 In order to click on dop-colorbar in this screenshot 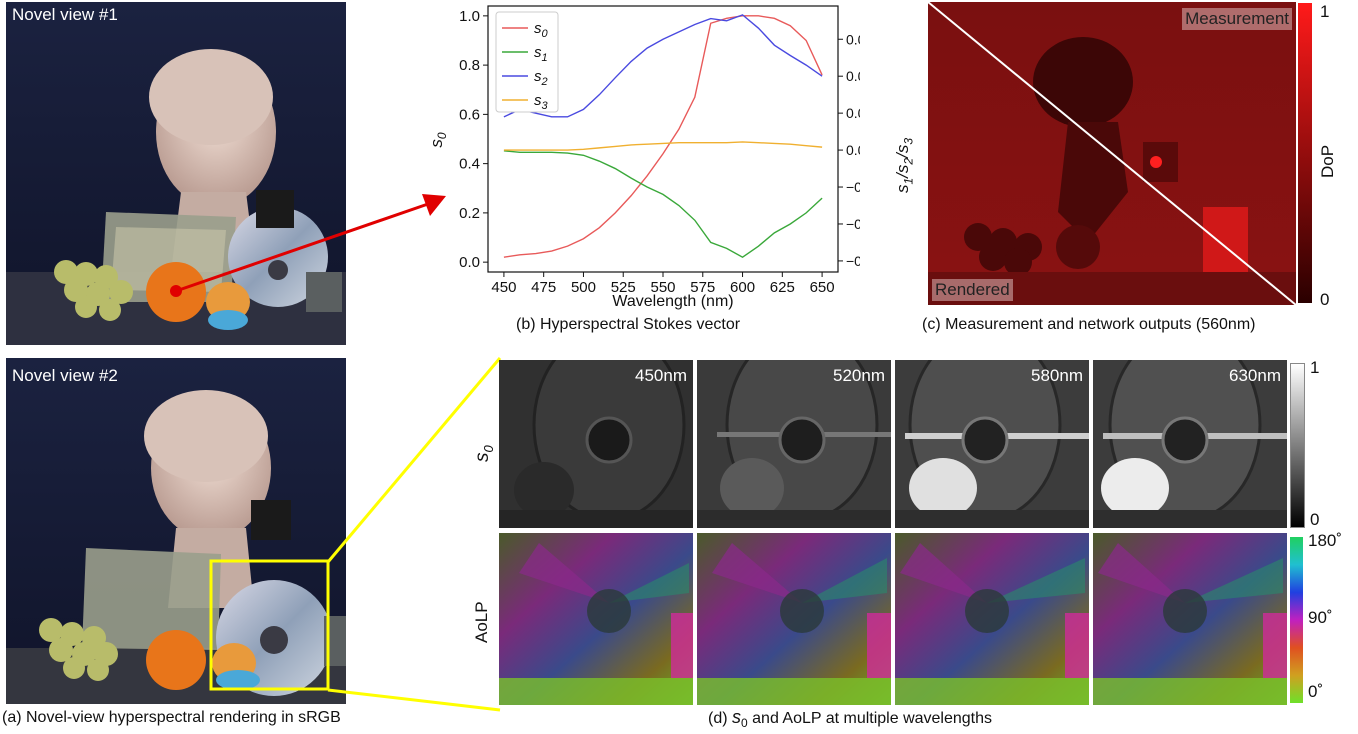, I will do `click(1305, 153)`.